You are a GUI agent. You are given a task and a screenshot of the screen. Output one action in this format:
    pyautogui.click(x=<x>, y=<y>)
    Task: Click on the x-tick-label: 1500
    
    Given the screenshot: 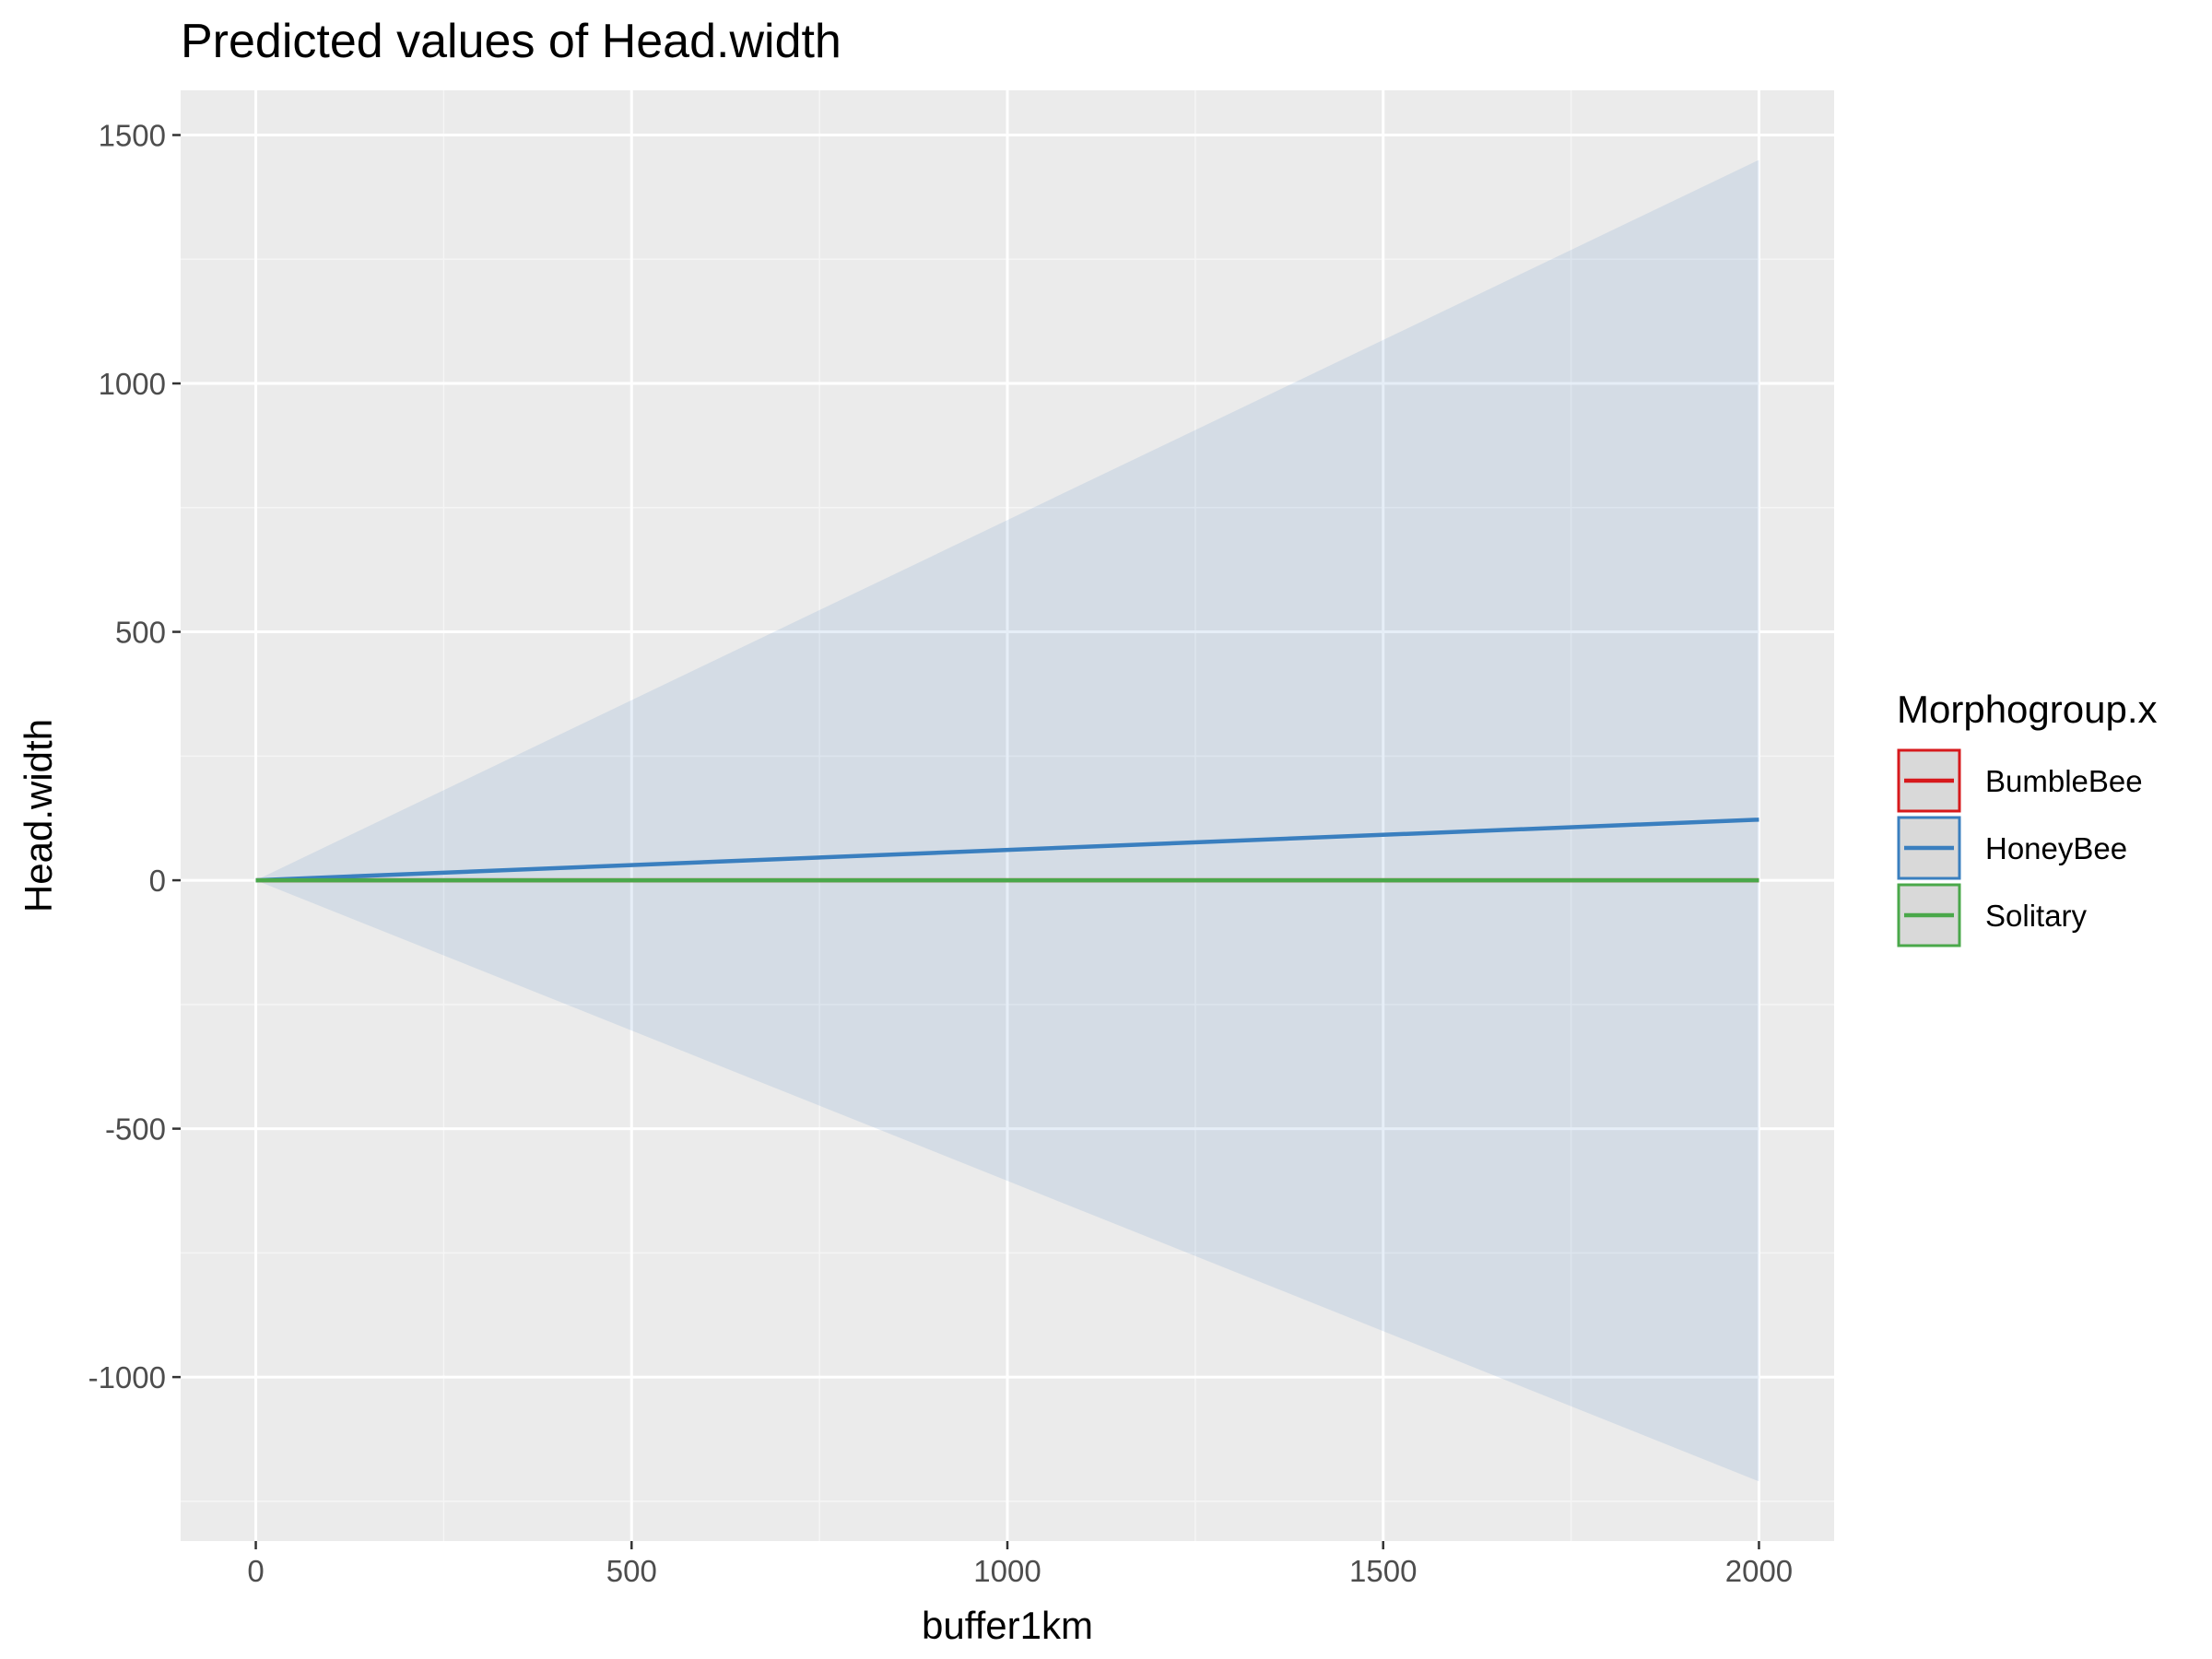 What is the action you would take?
    pyautogui.click(x=1383, y=1571)
    